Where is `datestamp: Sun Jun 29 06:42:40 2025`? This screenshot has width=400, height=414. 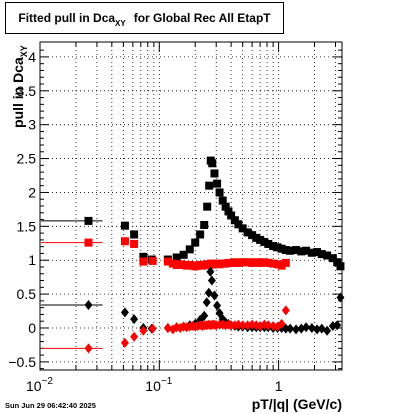
datestamp: Sun Jun 29 06:42:40 2025 is located at coordinates (50, 405).